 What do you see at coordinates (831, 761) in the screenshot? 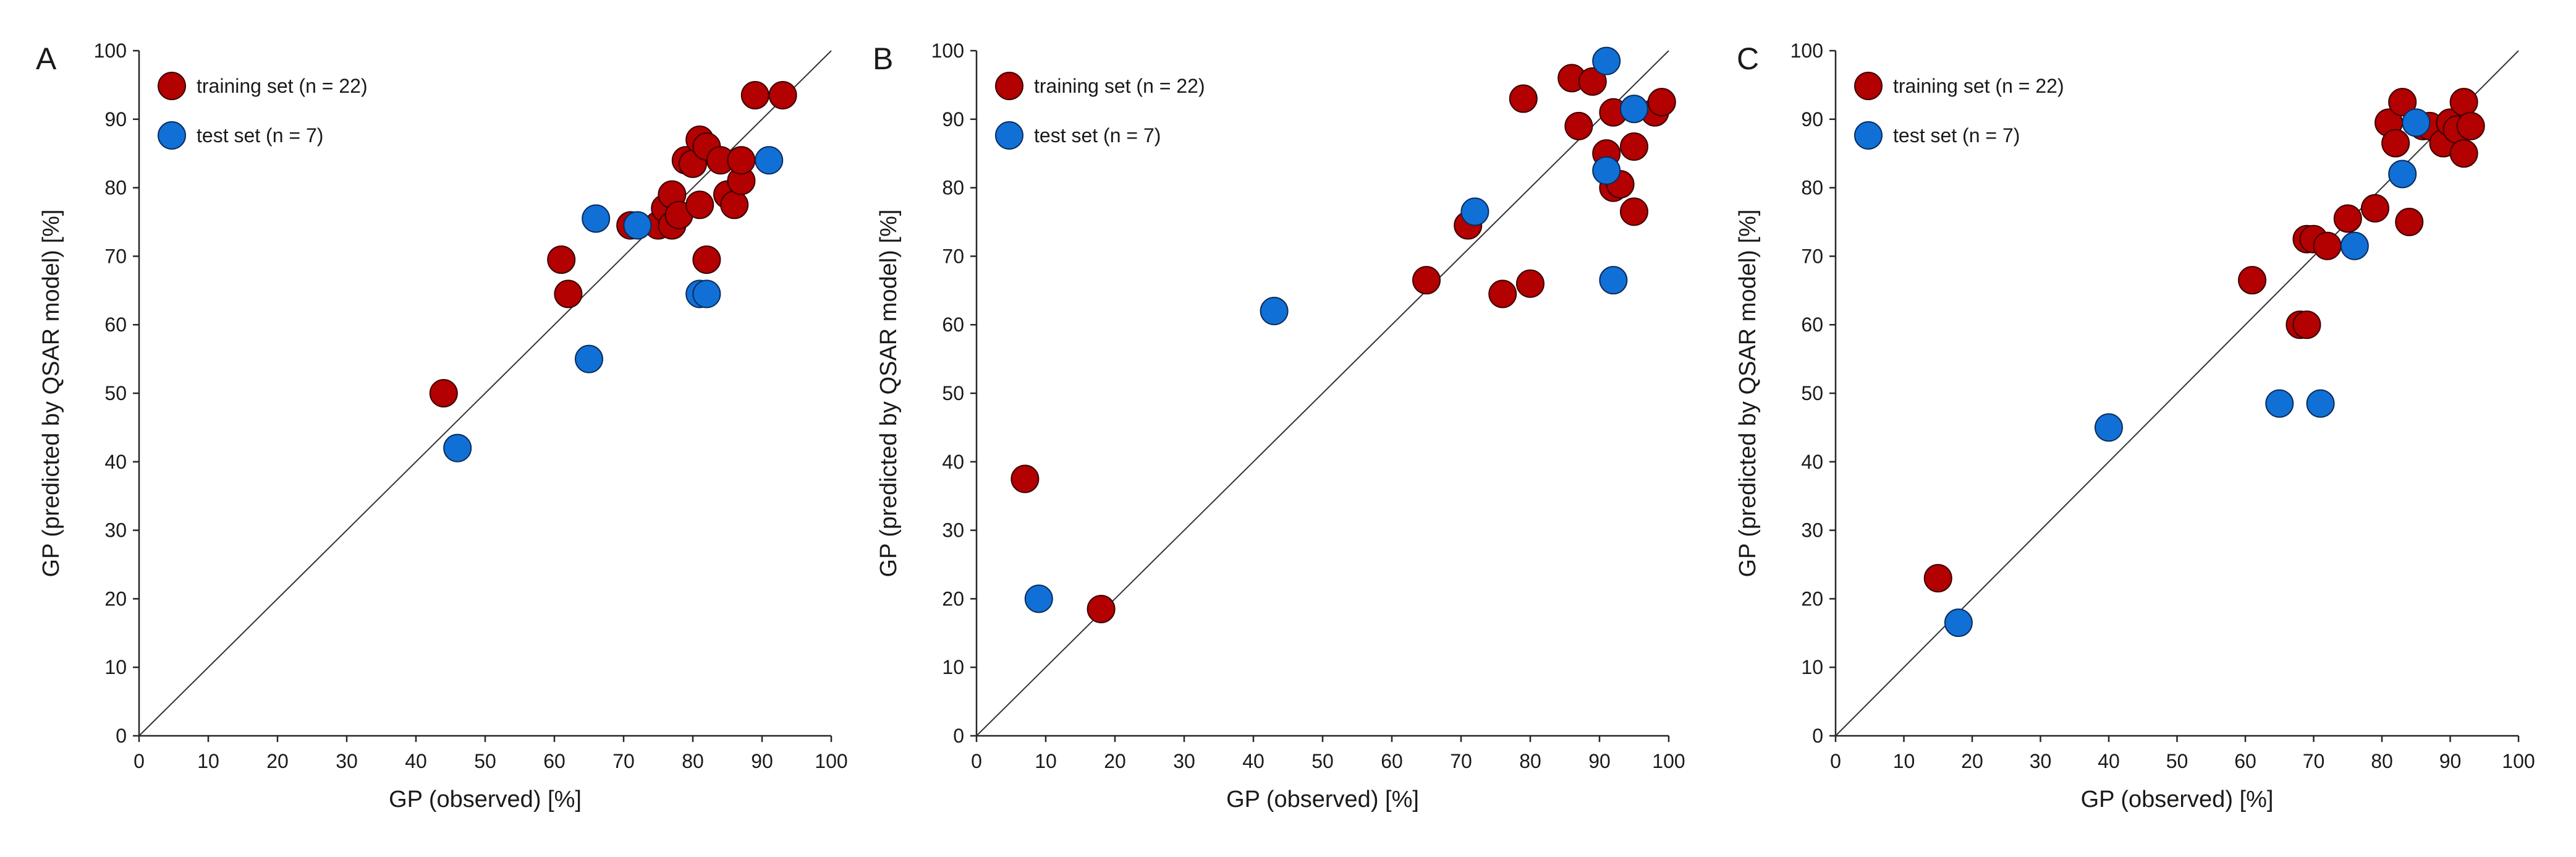
I see `x-tick-label: 100` at bounding box center [831, 761].